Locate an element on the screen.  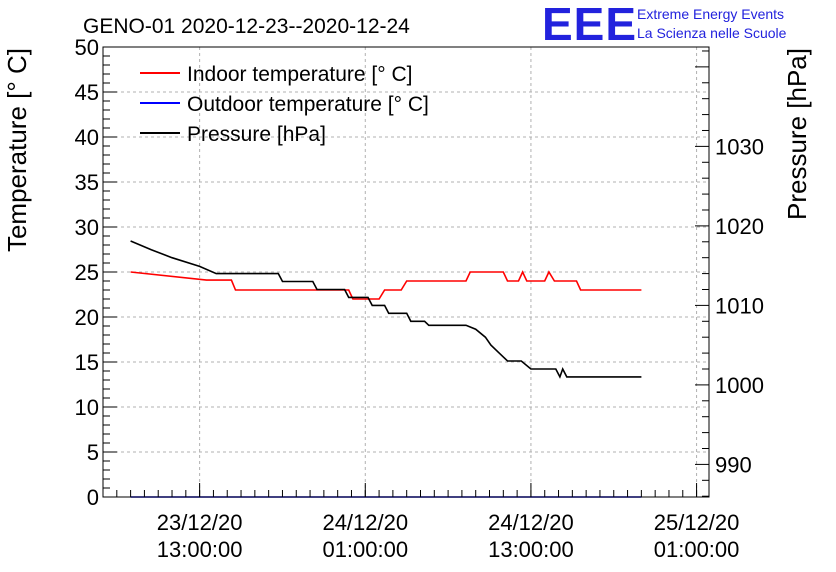
y-tick-label: 15 is located at coordinates (87, 362).